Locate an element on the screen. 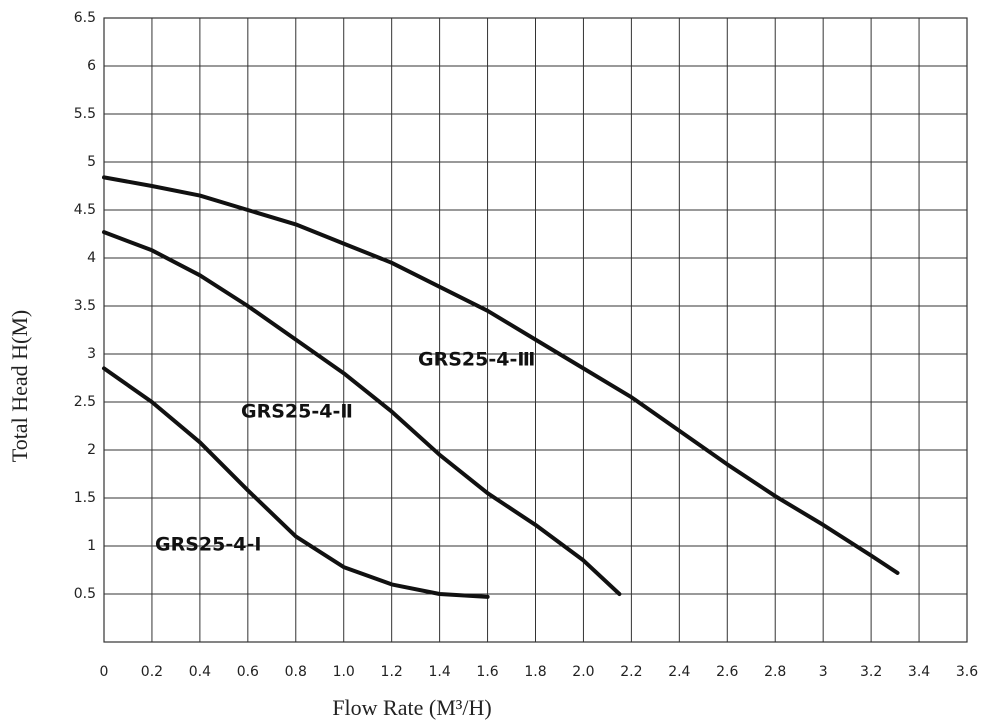 This screenshot has width=1000, height=727. x-tick-label: 1.8 is located at coordinates (535, 672).